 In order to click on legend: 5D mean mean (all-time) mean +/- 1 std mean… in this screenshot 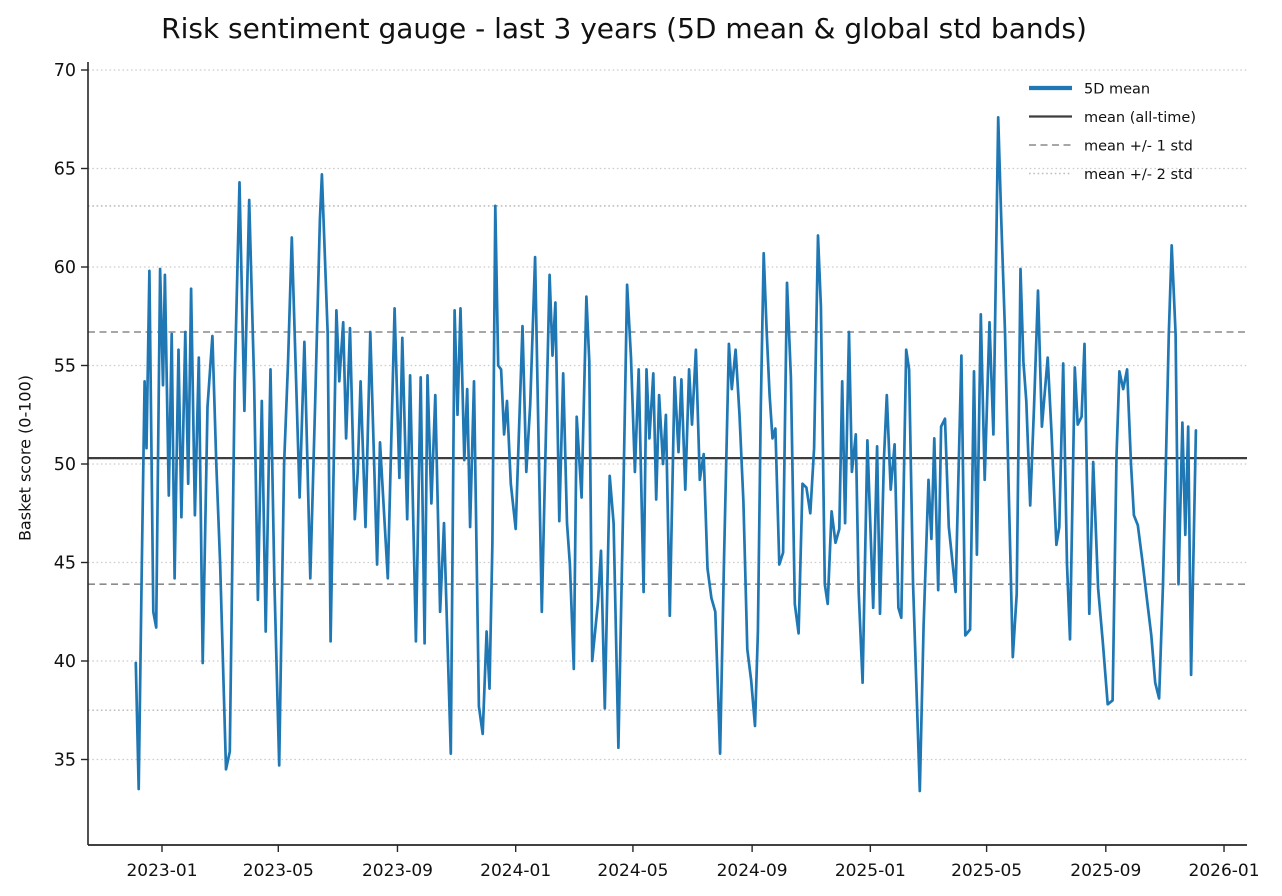, I will do `click(1112, 132)`.